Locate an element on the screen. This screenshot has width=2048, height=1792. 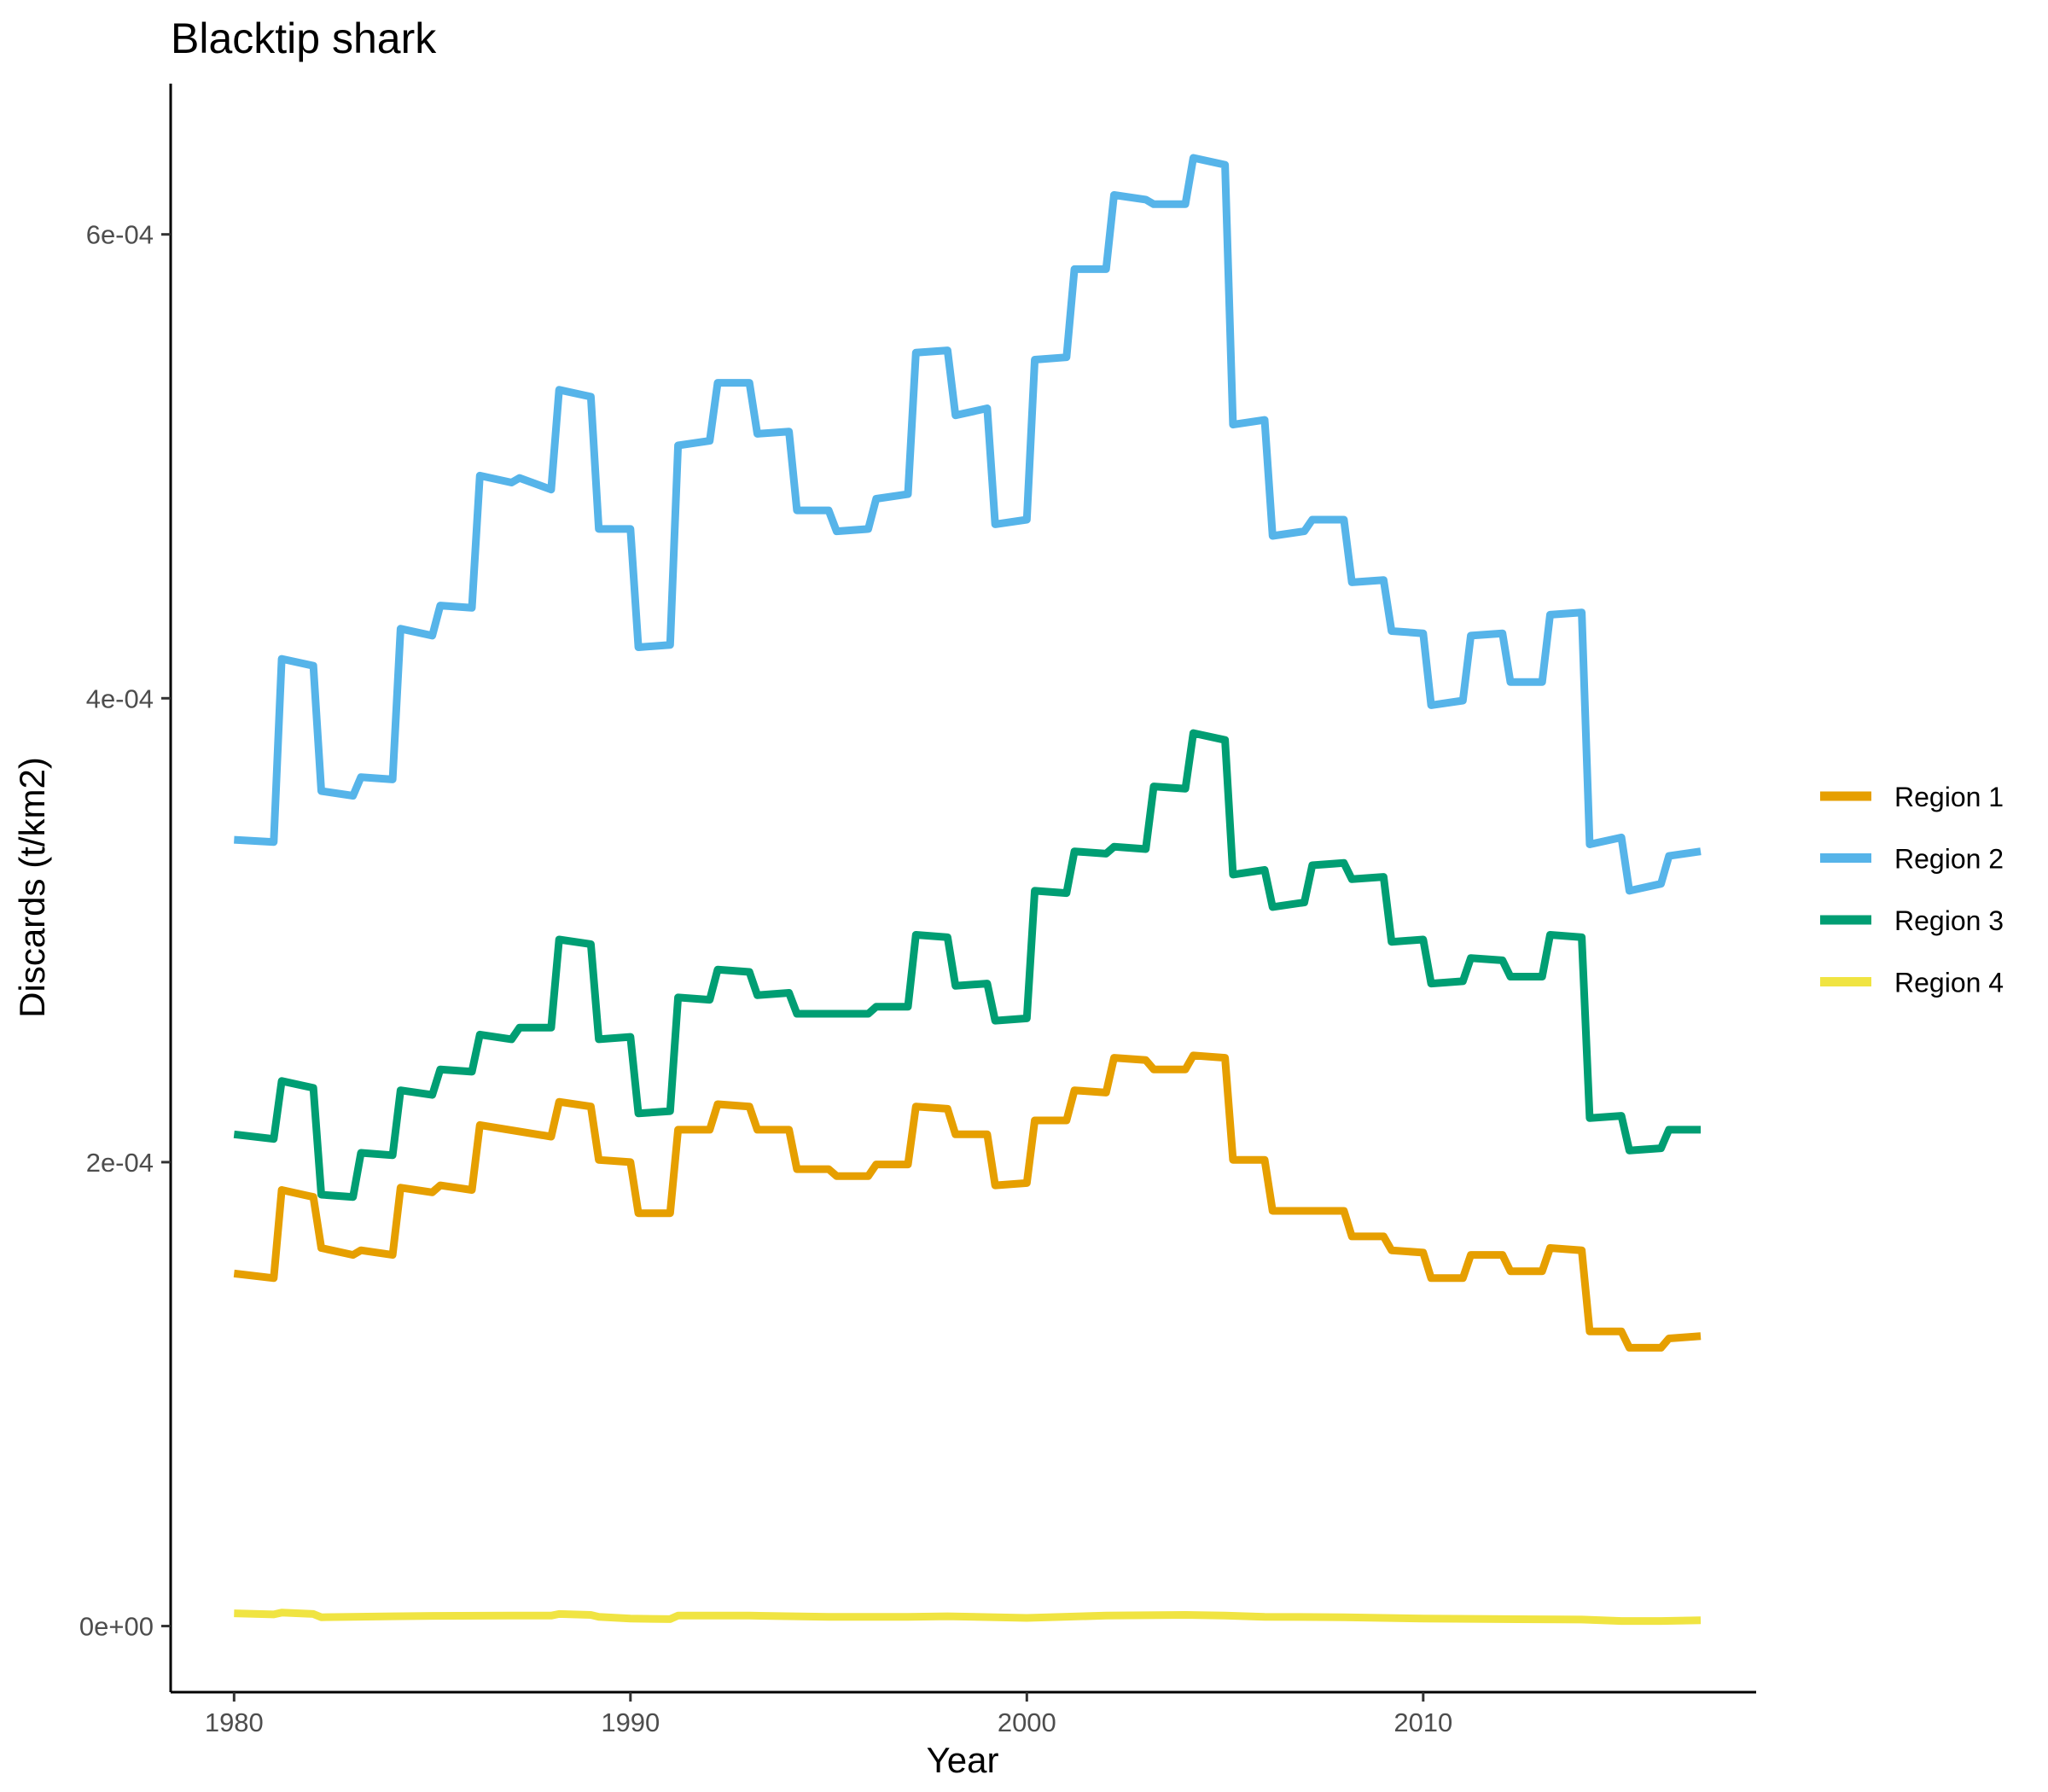
x-tick-label: 2010 is located at coordinates (1422, 1722).